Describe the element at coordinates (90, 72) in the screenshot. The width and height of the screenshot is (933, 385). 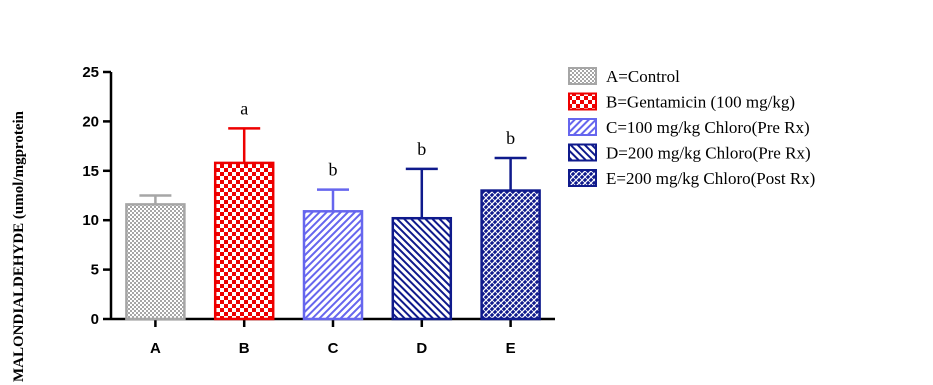
I see `y-tick-label: 25` at that location.